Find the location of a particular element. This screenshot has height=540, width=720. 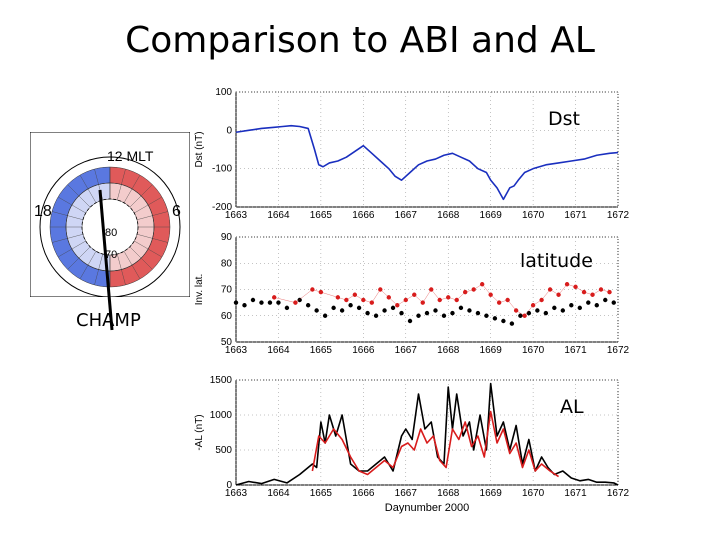

y-tick-label: 1000 is located at coordinates (221, 415).